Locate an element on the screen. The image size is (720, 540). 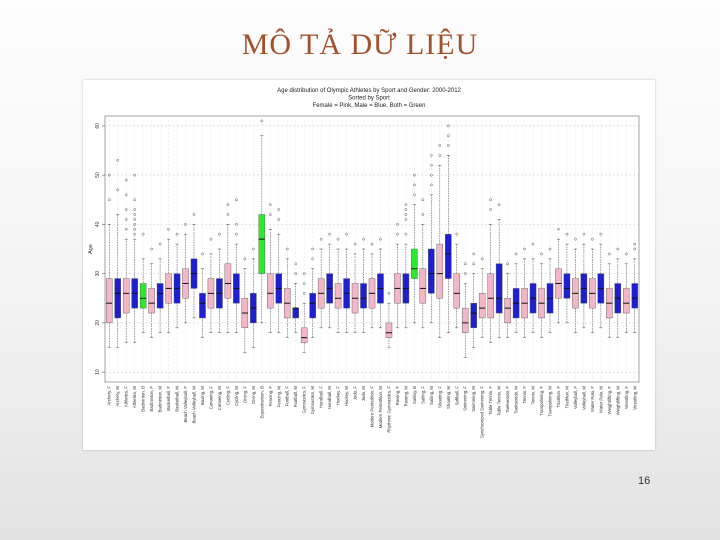
x-tick-label: Sailing, B is located at coordinates (414, 395).